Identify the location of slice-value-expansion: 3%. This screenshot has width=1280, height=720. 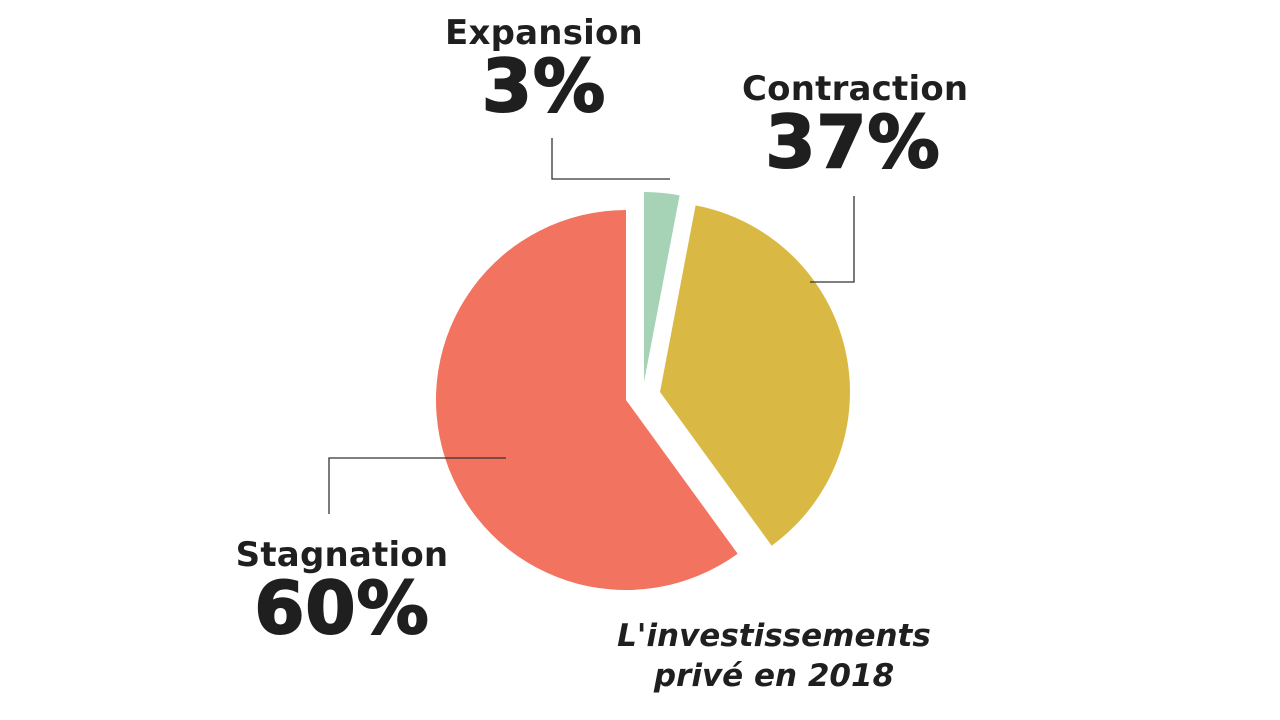
(544, 86).